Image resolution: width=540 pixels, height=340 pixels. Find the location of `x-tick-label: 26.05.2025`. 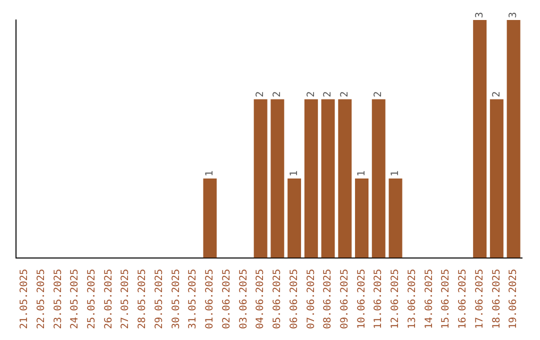

x-tick-label: 26.05.2025 is located at coordinates (108, 299).